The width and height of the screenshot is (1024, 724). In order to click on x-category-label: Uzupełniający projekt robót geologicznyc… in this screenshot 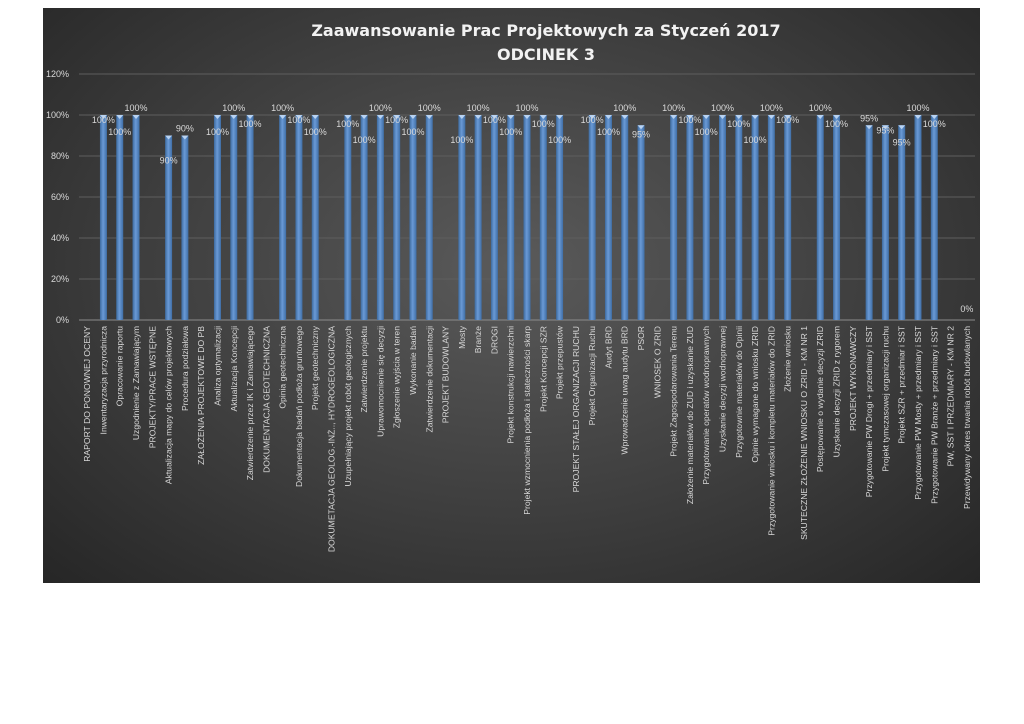, I will do `click(348, 406)`.